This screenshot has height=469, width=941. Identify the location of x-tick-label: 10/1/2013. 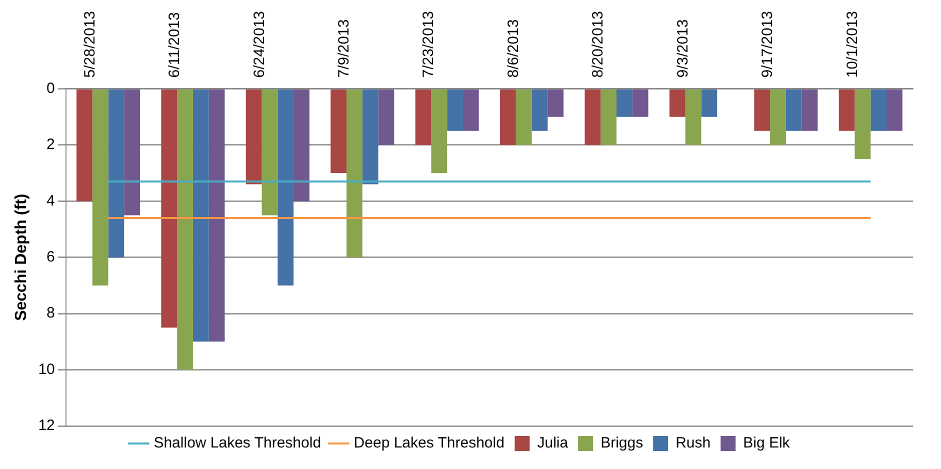
(852, 44).